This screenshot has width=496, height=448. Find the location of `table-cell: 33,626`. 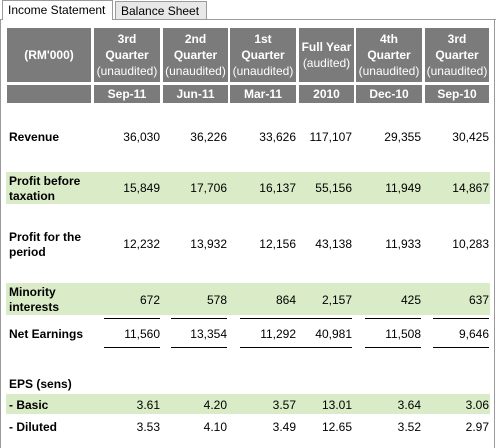

table-cell: 33,626 is located at coordinates (277, 137).